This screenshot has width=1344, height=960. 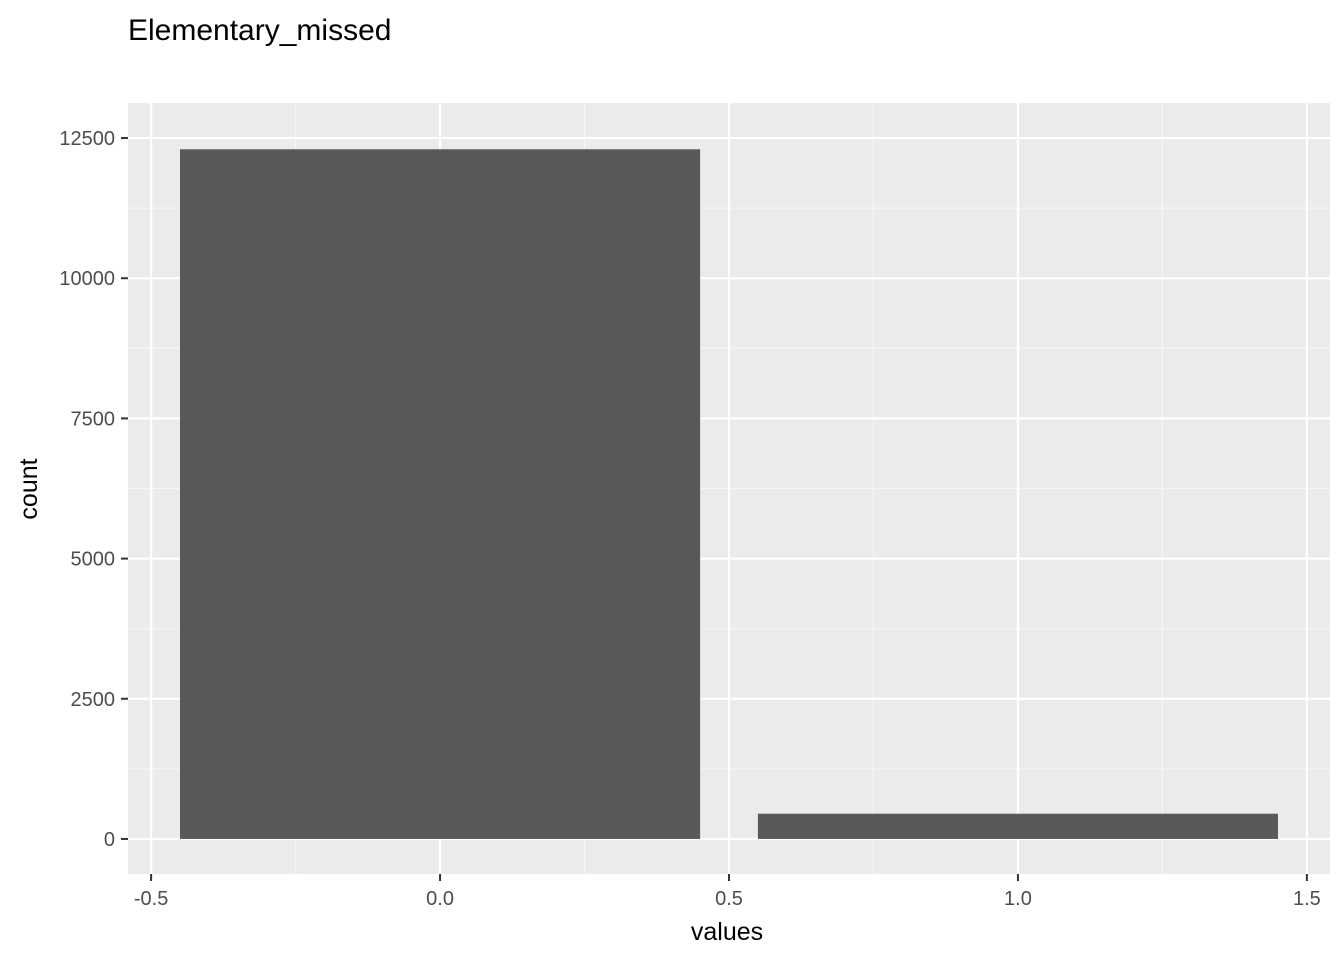 What do you see at coordinates (727, 932) in the screenshot?
I see `x-axis-title: values` at bounding box center [727, 932].